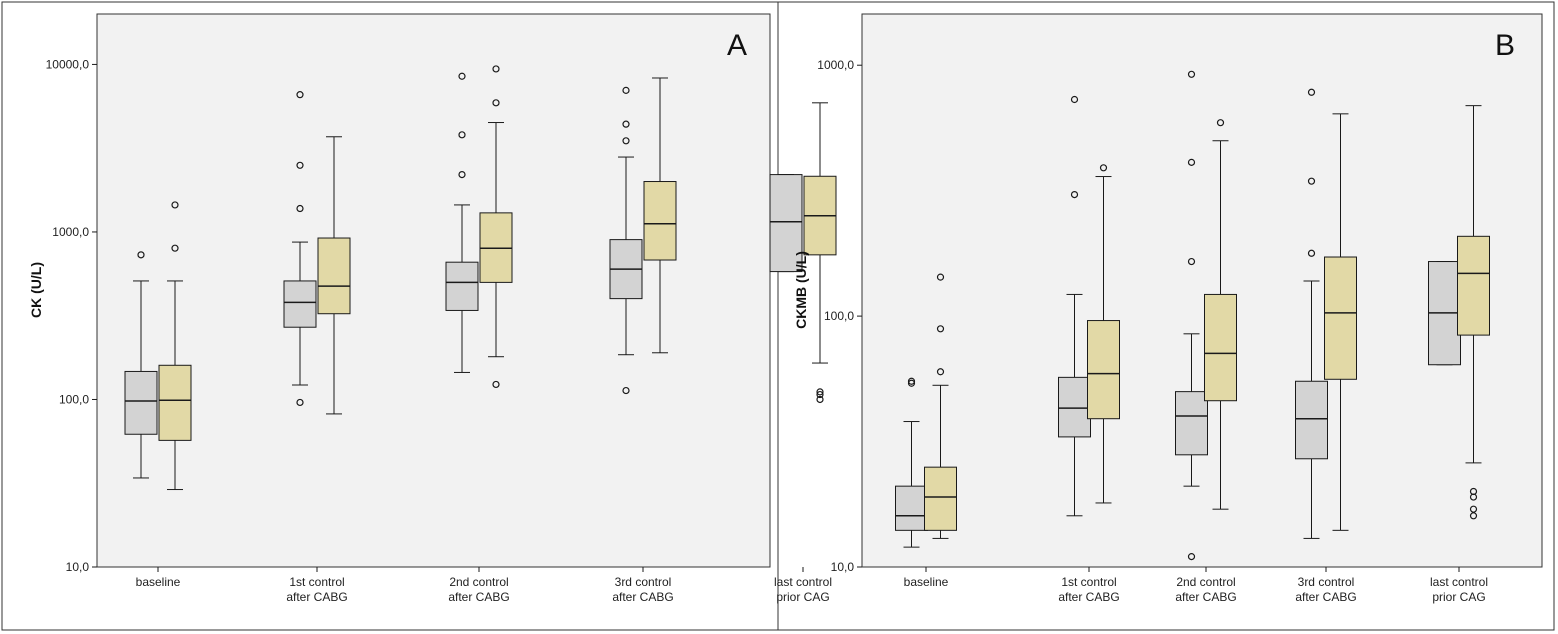 The image size is (1558, 634). I want to click on panel-label-a: A, so click(737, 45).